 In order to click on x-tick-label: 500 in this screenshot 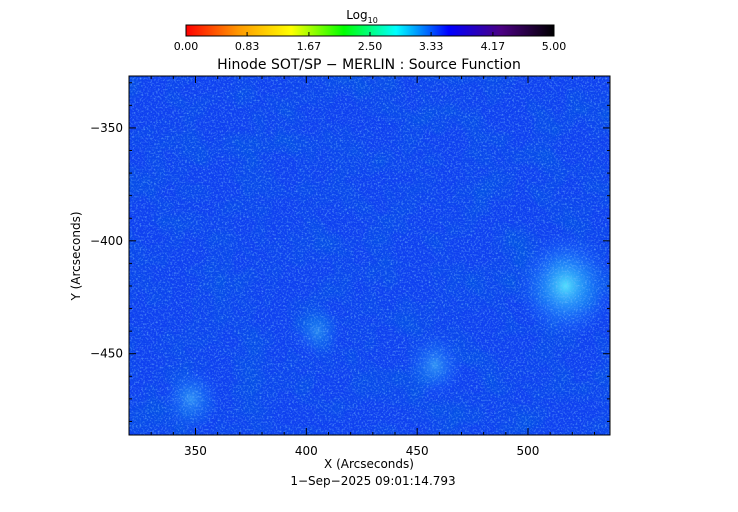, I will do `click(528, 451)`.